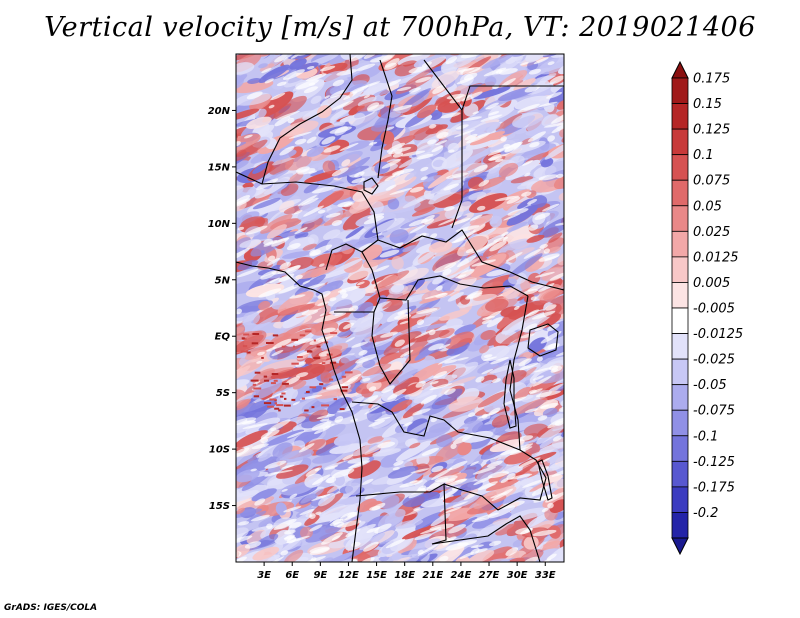 The width and height of the screenshot is (800, 618). I want to click on border-congo, so click(372, 342).